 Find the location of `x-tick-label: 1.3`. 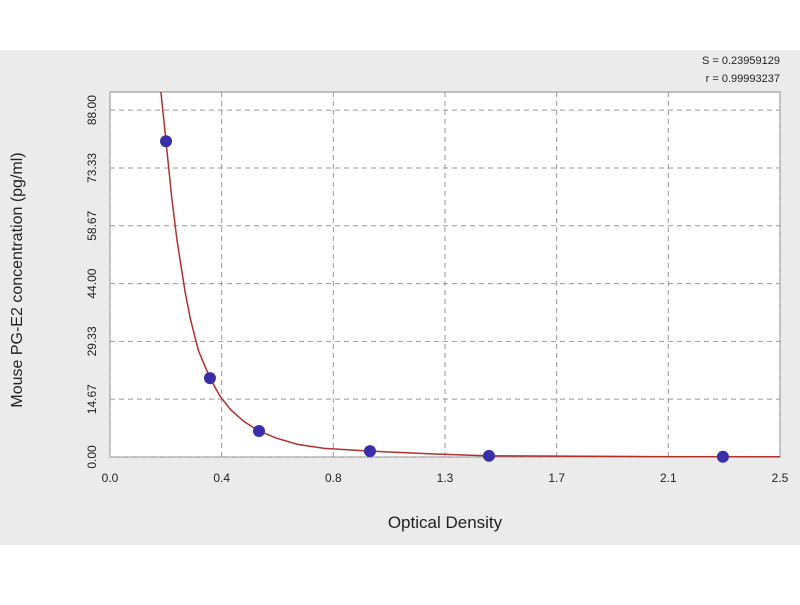

x-tick-label: 1.3 is located at coordinates (445, 478).